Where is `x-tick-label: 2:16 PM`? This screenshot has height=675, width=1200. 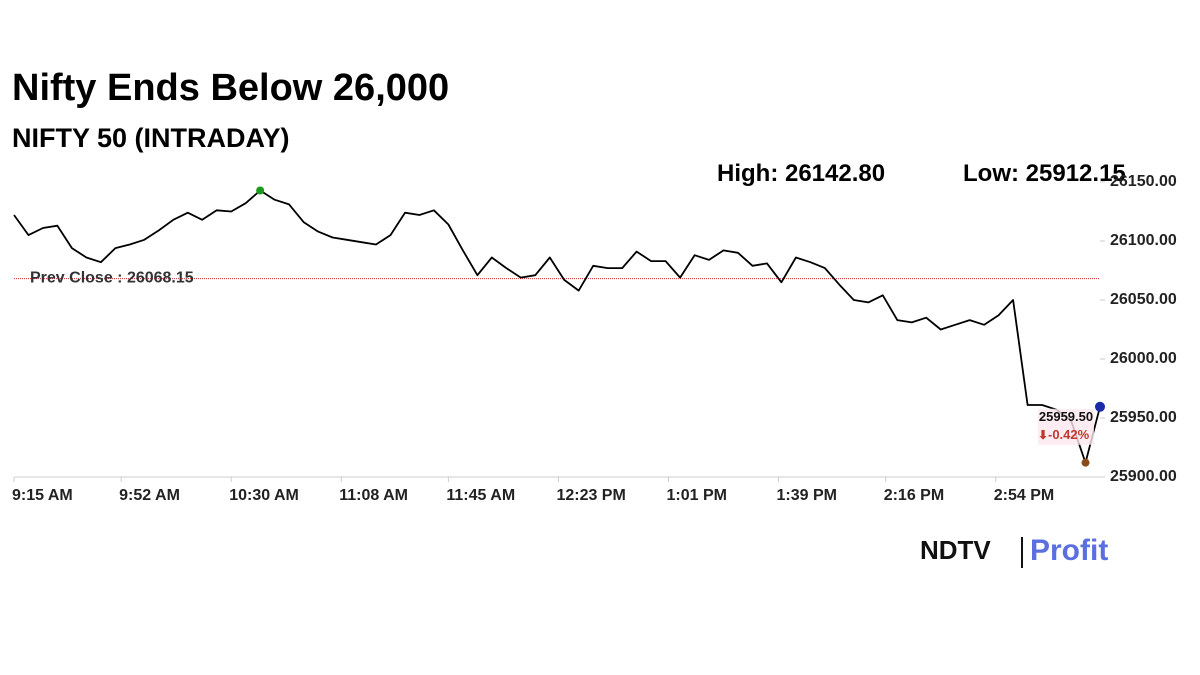
x-tick-label: 2:16 PM is located at coordinates (914, 495).